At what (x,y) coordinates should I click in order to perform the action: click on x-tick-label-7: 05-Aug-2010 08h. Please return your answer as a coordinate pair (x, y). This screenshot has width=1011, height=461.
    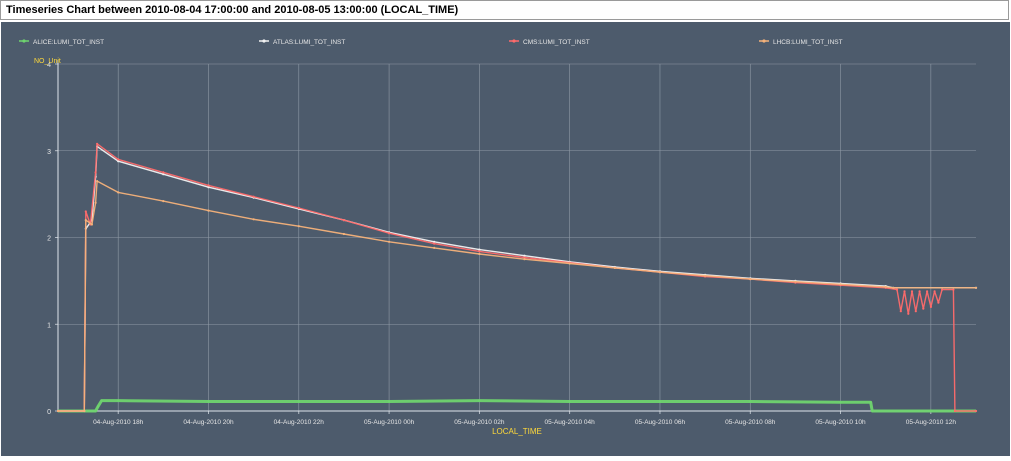
    Looking at the image, I should click on (750, 422).